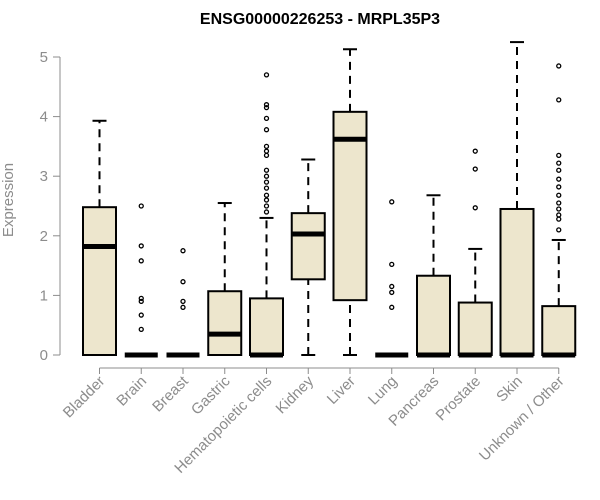 The image size is (600, 500). What do you see at coordinates (383, 391) in the screenshot?
I see `x-tick-label: Lung` at bounding box center [383, 391].